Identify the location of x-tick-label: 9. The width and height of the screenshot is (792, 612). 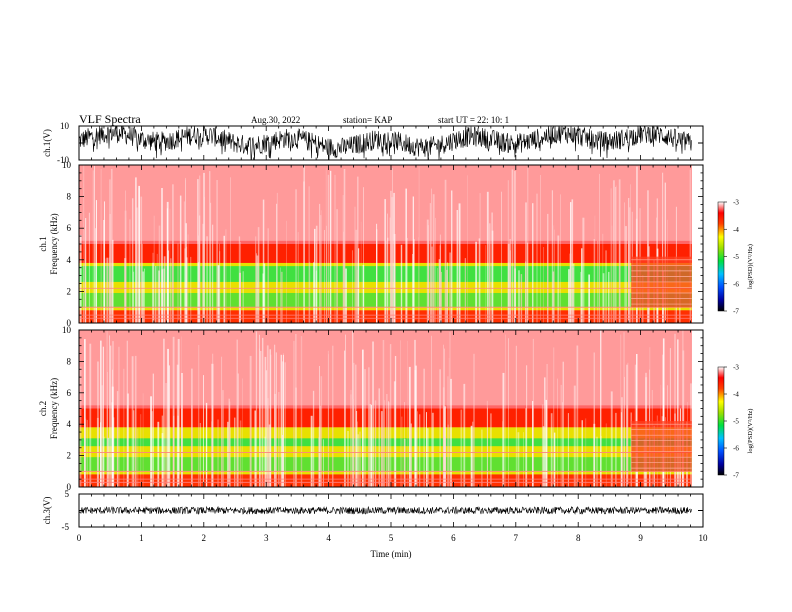
(640, 538).